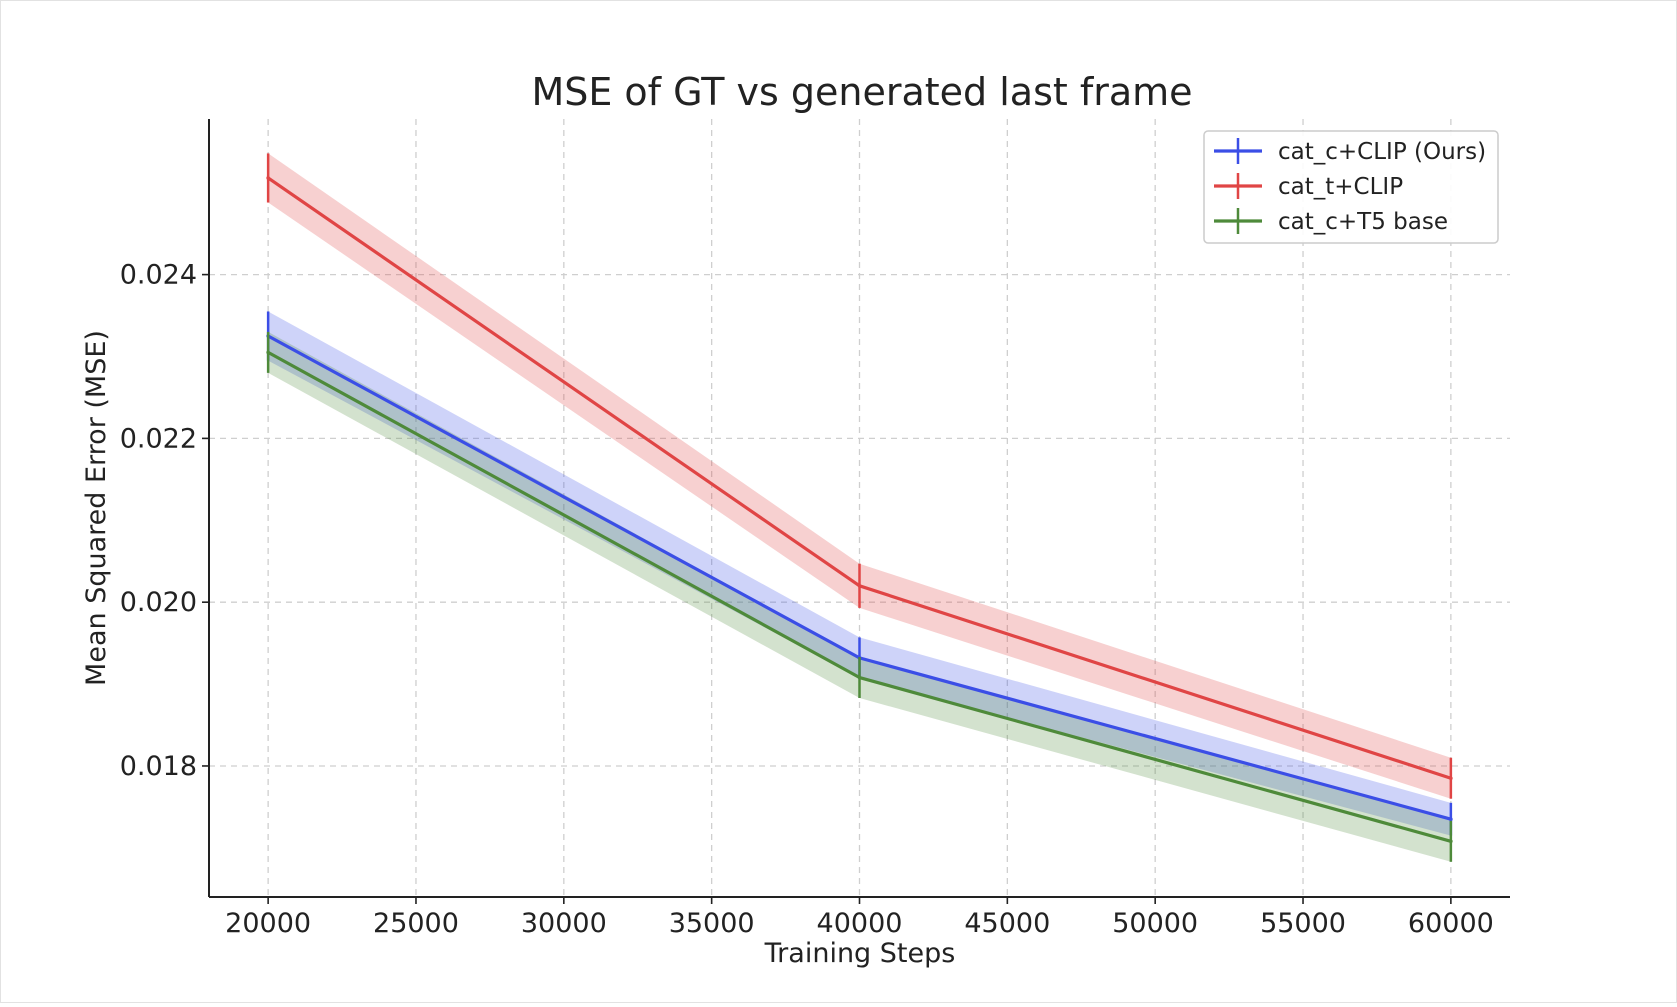 This screenshot has height=1007, width=1677. I want to click on x-tick-label: 30000, so click(564, 923).